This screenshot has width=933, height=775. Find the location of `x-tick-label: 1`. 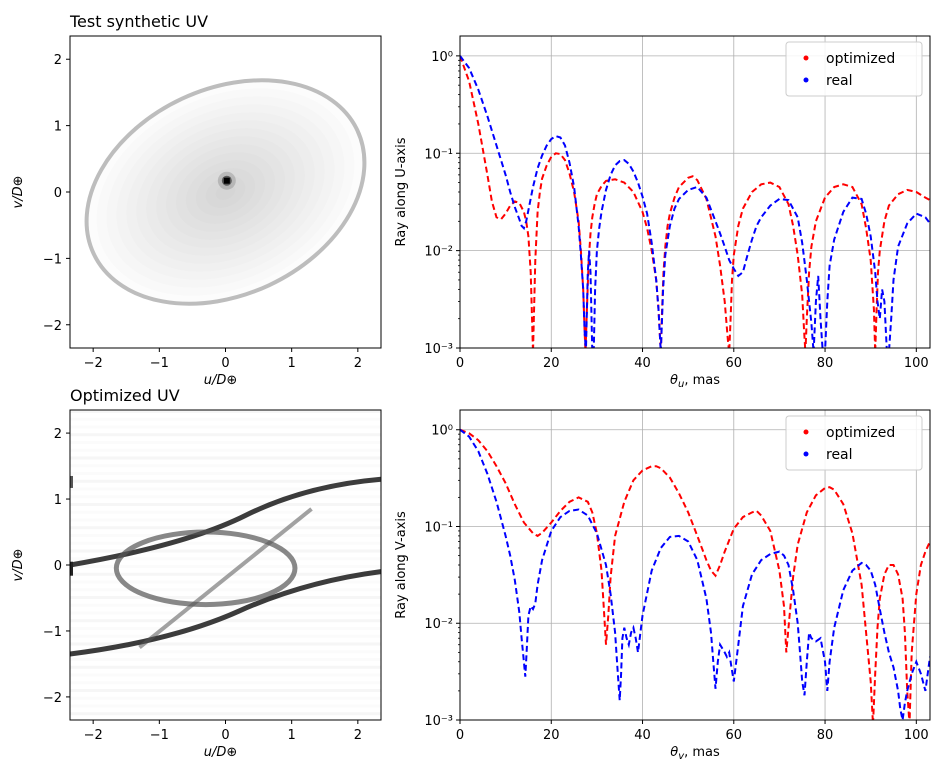

x-tick-label: 1 is located at coordinates (292, 735).